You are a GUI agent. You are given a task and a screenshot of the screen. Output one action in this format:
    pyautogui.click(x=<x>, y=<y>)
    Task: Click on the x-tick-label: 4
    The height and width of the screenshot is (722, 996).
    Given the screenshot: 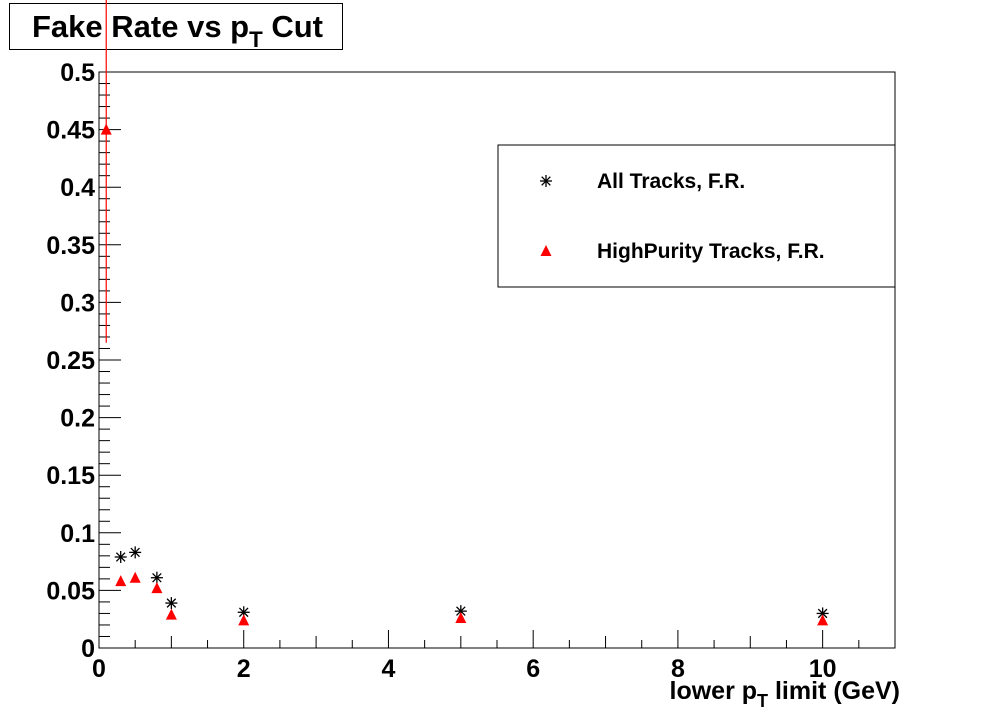 What is the action you would take?
    pyautogui.click(x=389, y=669)
    